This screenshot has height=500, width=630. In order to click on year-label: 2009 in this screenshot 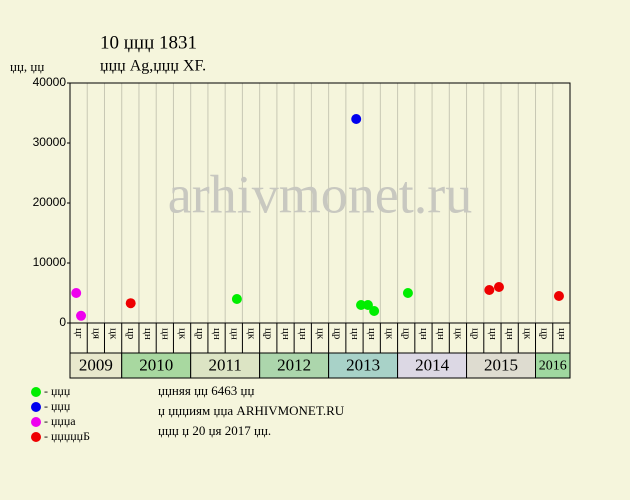, I will do `click(96, 364)`.